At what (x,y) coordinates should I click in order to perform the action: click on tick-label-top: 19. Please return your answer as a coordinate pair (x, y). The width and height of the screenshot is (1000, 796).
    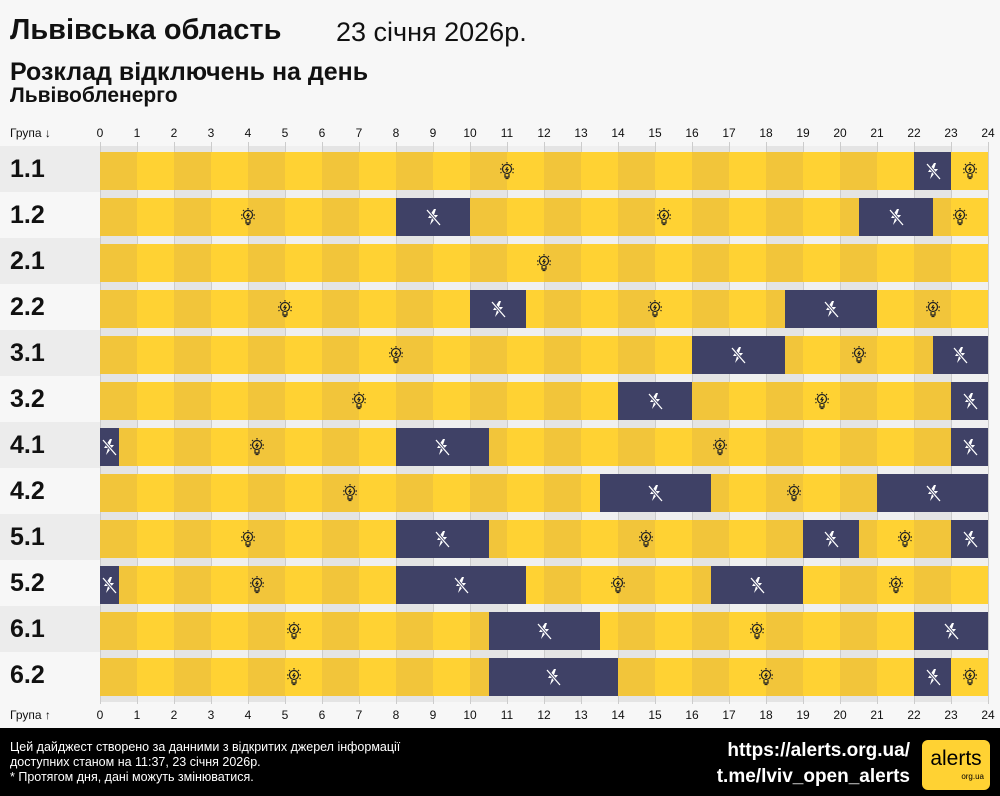
    Looking at the image, I should click on (803, 133).